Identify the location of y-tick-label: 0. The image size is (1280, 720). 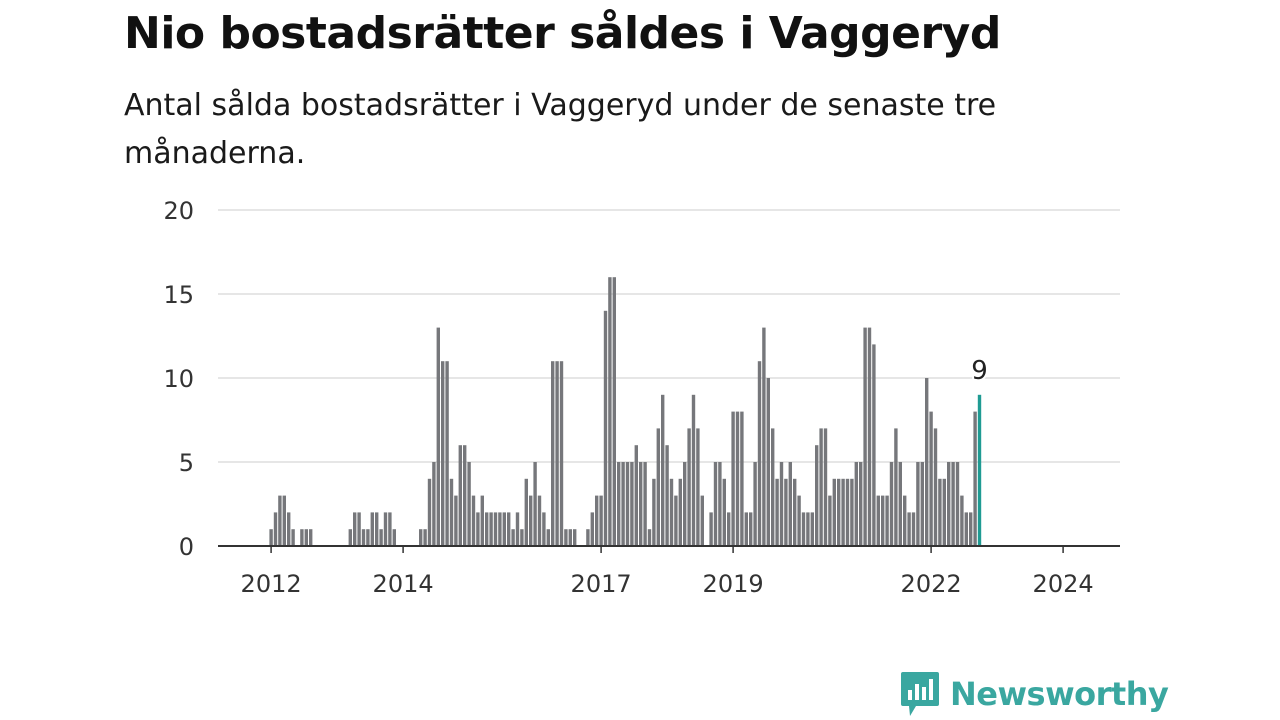
(186, 547).